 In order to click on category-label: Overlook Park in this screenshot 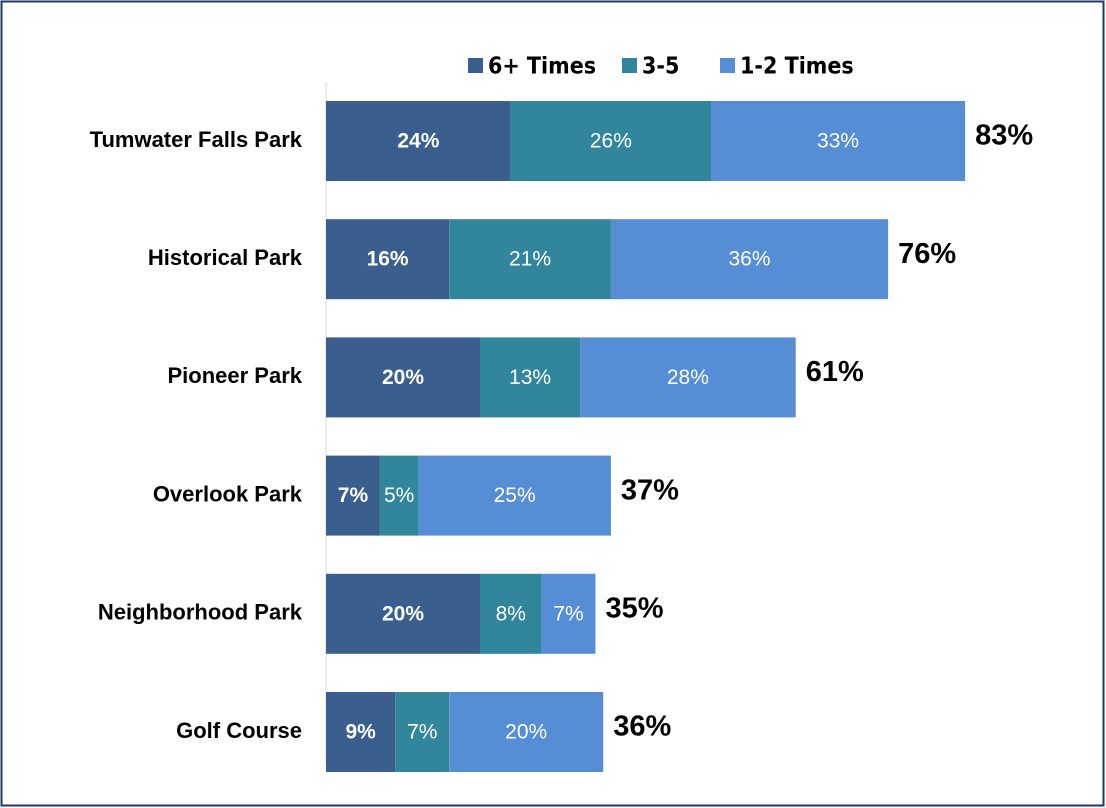, I will do `click(228, 493)`.